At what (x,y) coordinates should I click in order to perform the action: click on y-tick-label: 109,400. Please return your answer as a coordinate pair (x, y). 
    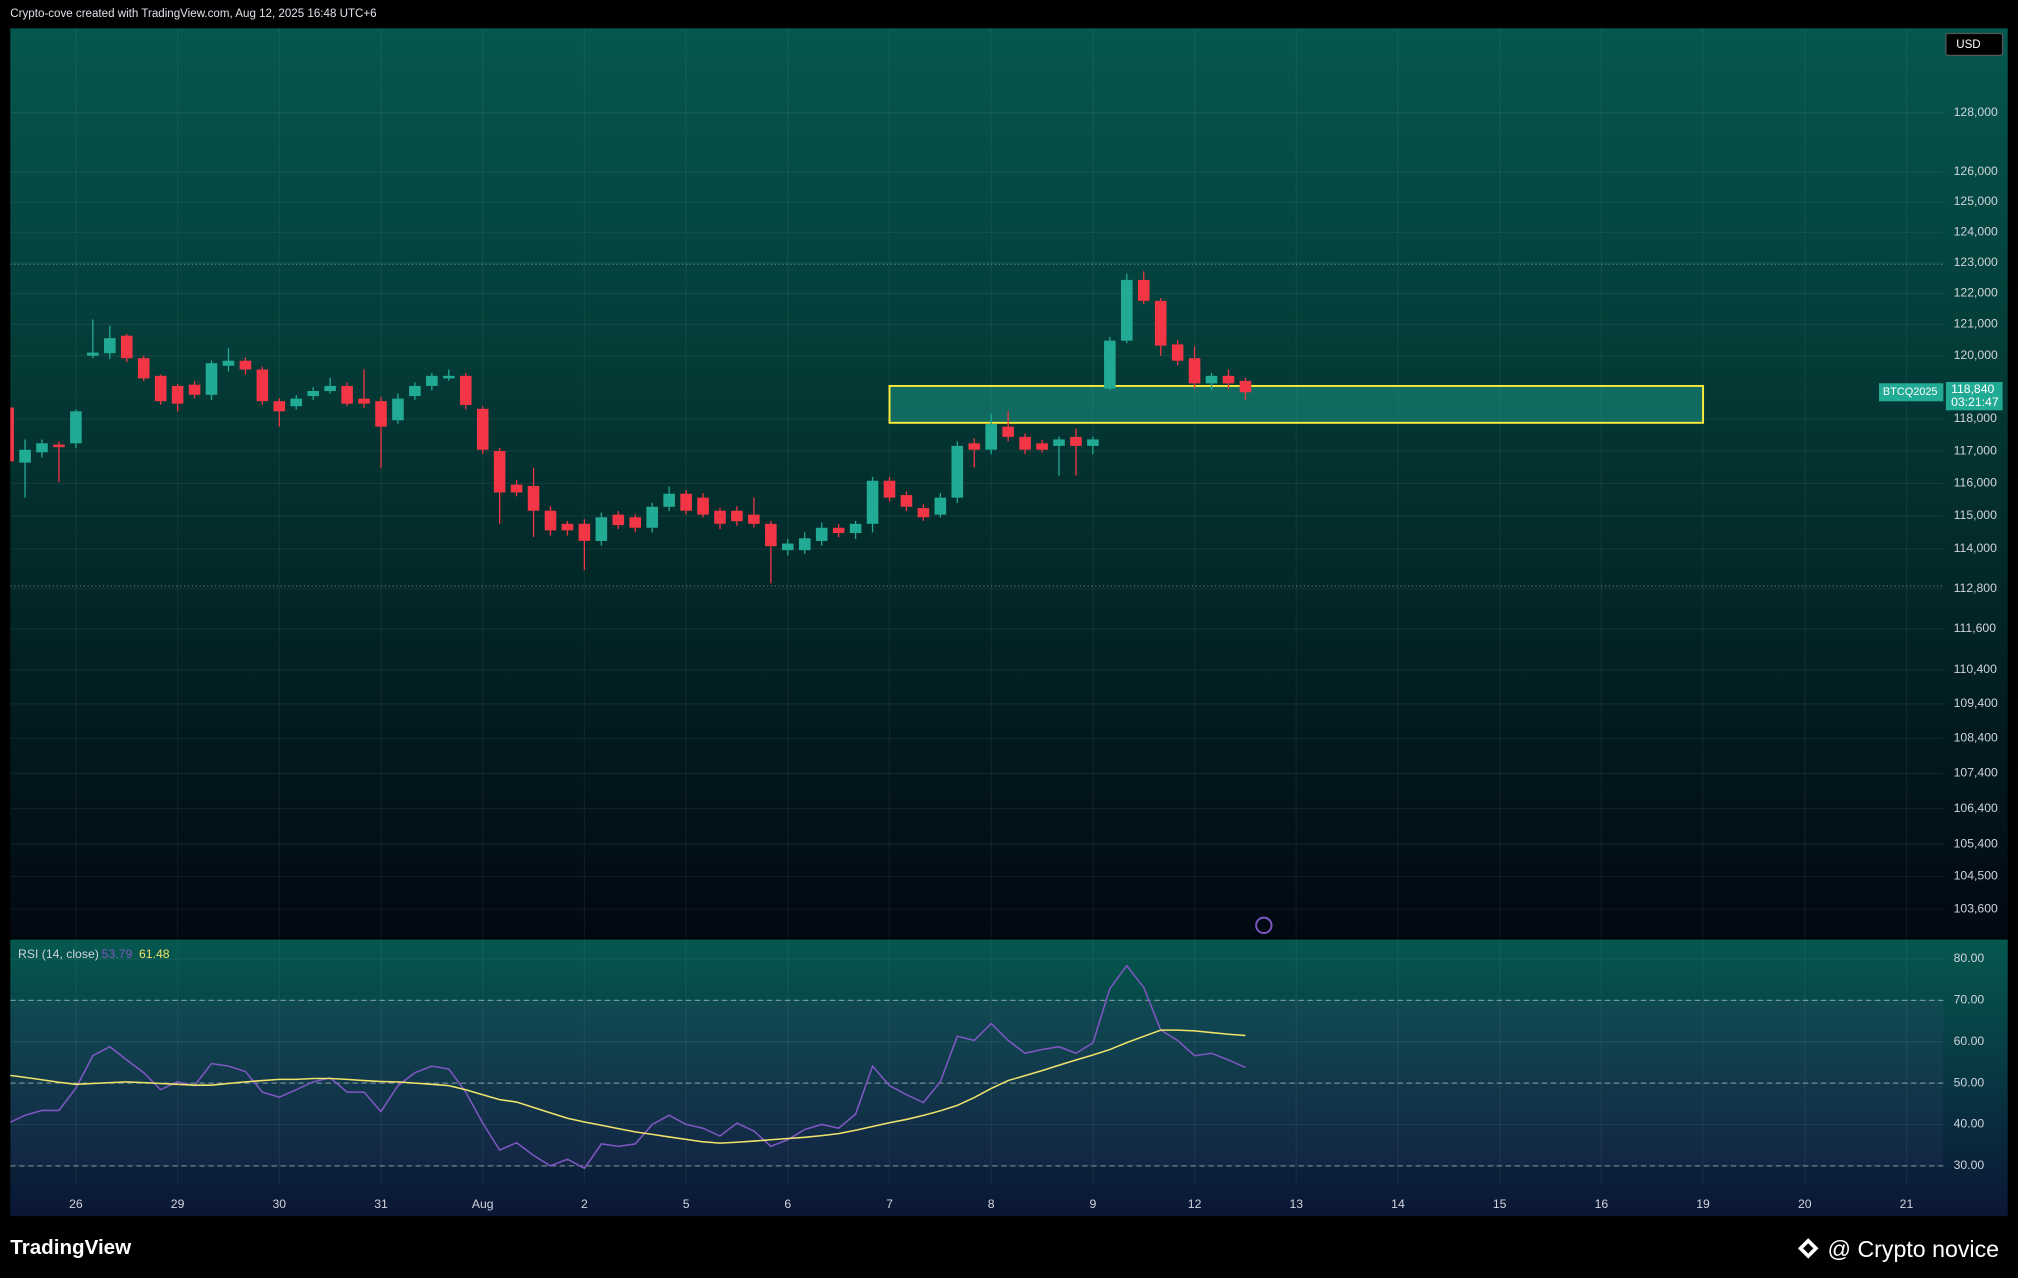
    Looking at the image, I should click on (1976, 703).